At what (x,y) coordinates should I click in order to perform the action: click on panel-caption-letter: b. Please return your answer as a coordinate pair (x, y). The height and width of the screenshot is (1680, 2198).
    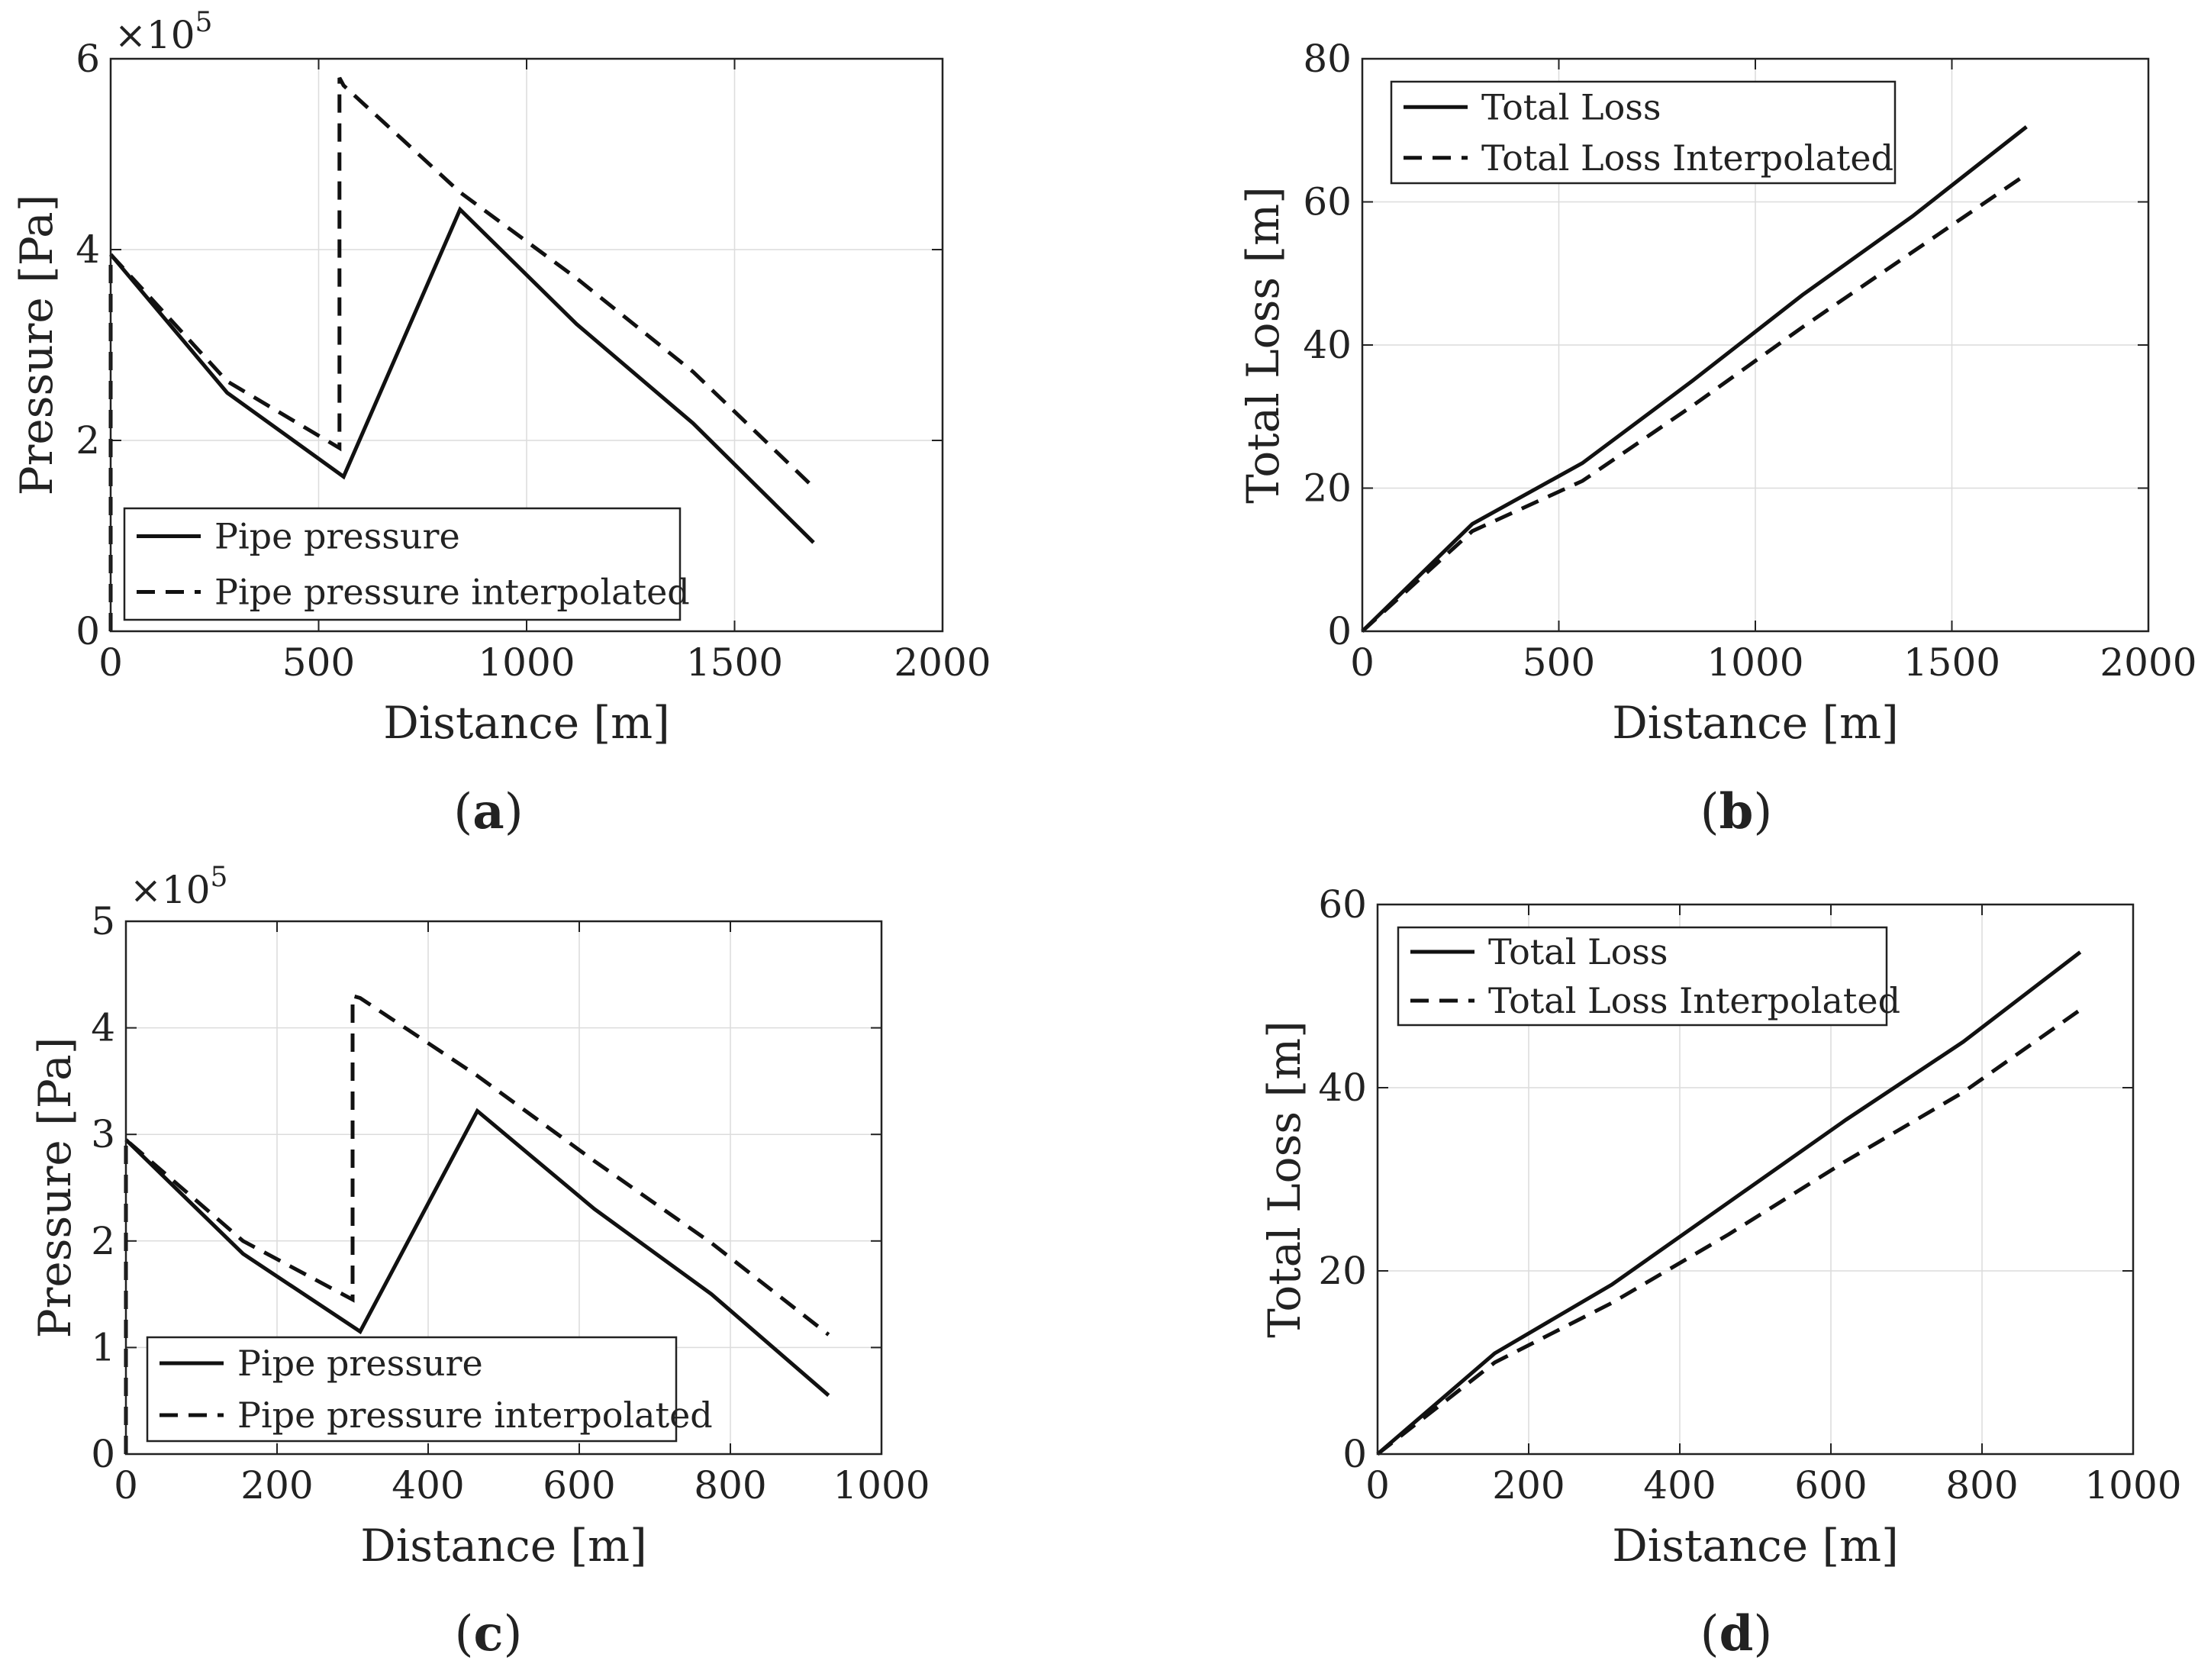
    Looking at the image, I should click on (1736, 811).